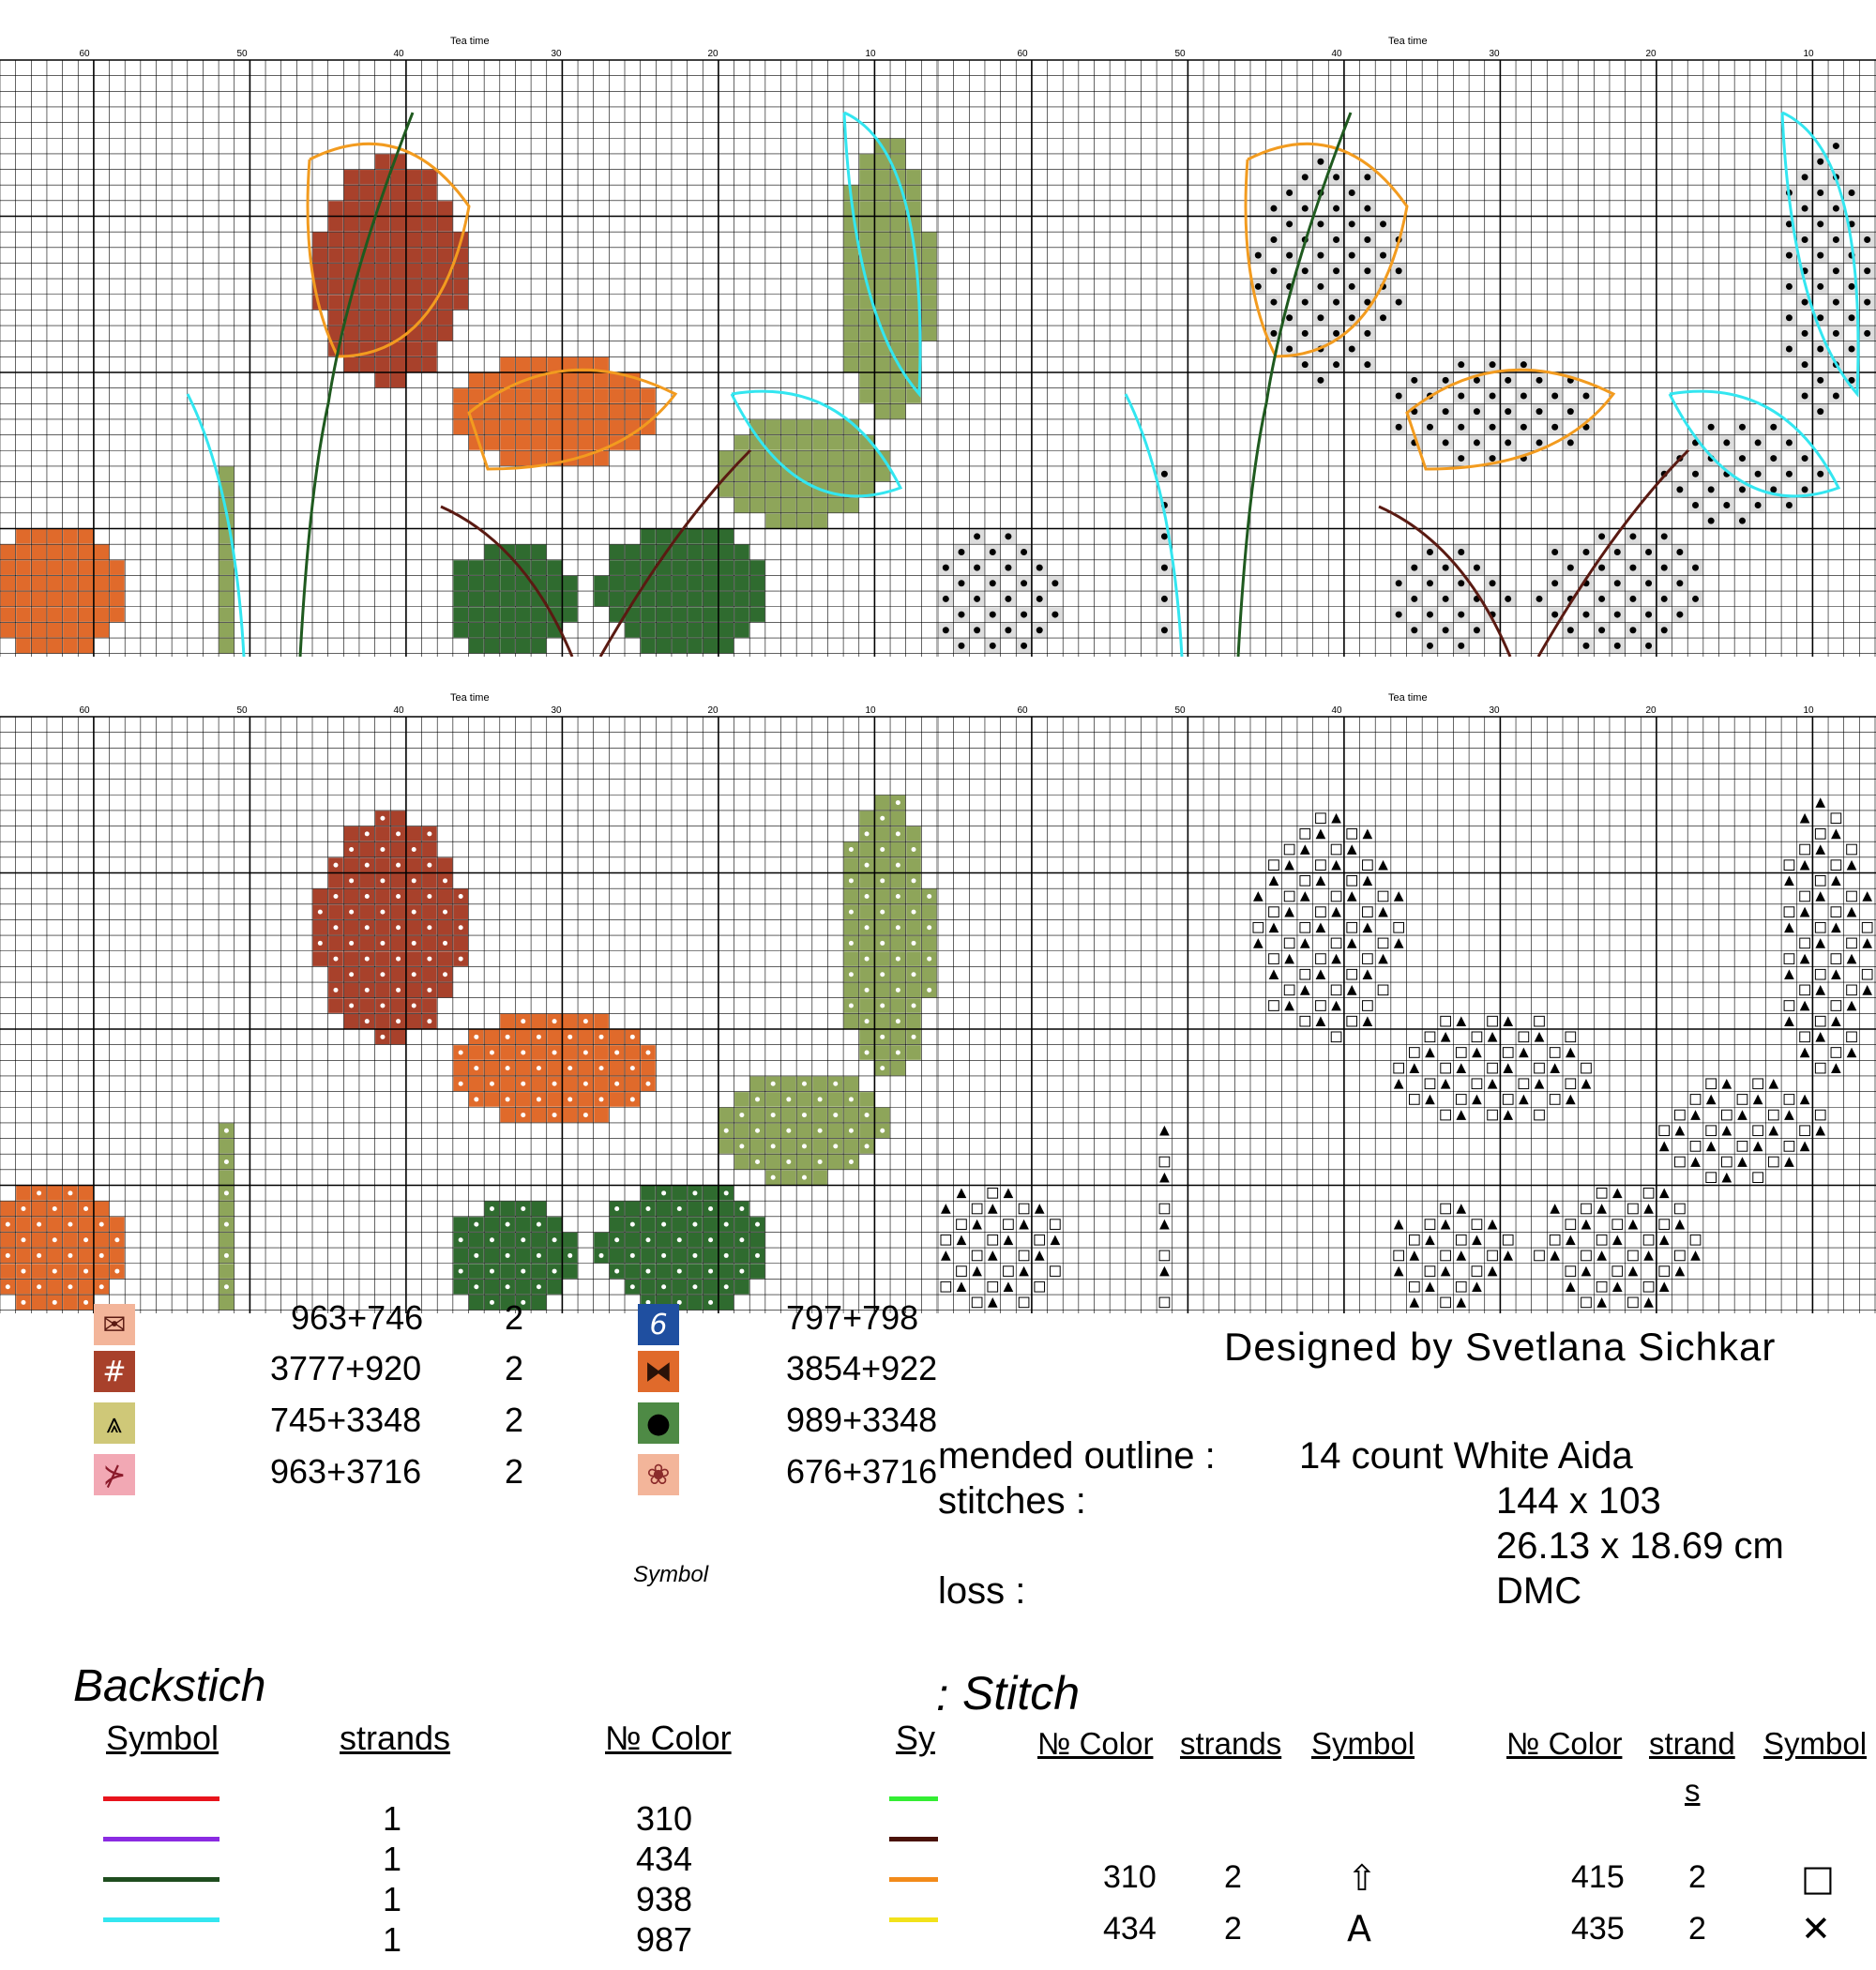 This screenshot has width=1876, height=1970. What do you see at coordinates (1359, 1929) in the screenshot?
I see `letter-a-symbol-icon: A` at bounding box center [1359, 1929].